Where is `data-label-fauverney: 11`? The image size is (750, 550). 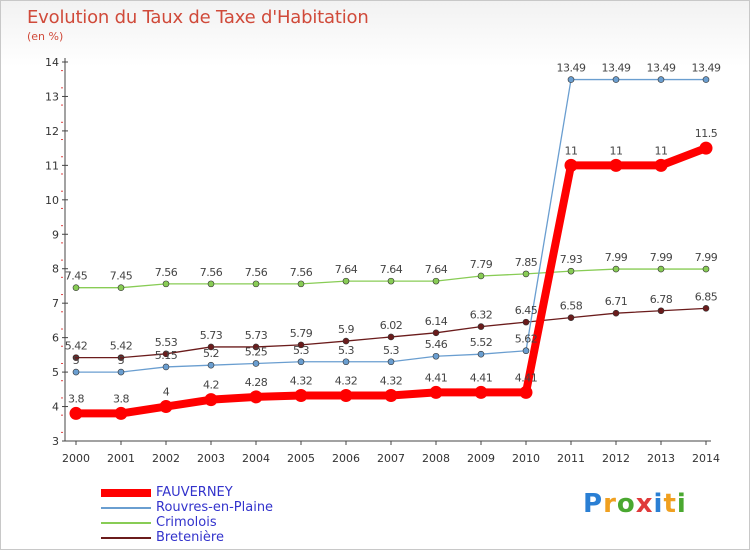 data-label-fauverney: 11 is located at coordinates (616, 150).